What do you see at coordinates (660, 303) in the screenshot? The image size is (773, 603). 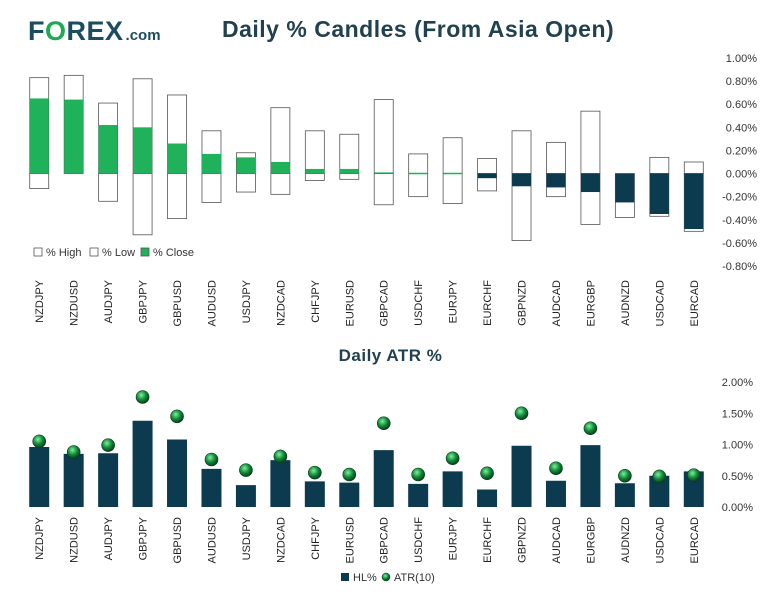 I see `candle-category-label: USDCAD` at bounding box center [660, 303].